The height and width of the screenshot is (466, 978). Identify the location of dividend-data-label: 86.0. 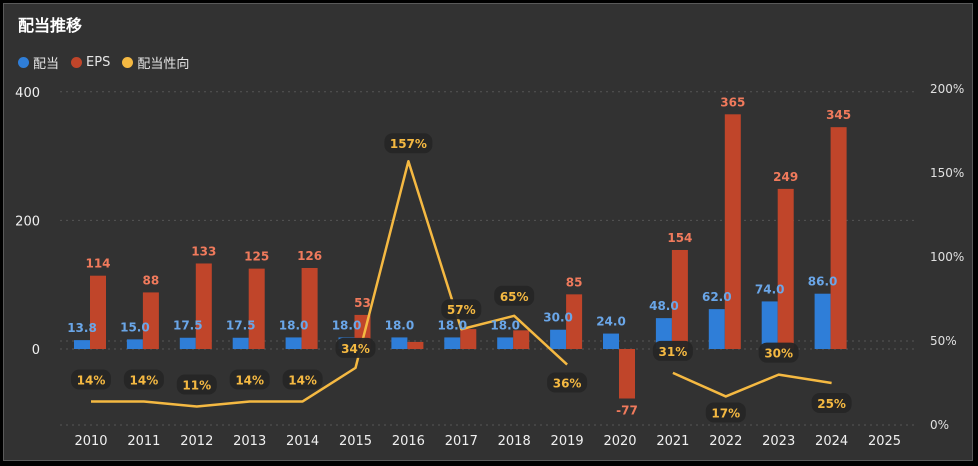
(823, 282).